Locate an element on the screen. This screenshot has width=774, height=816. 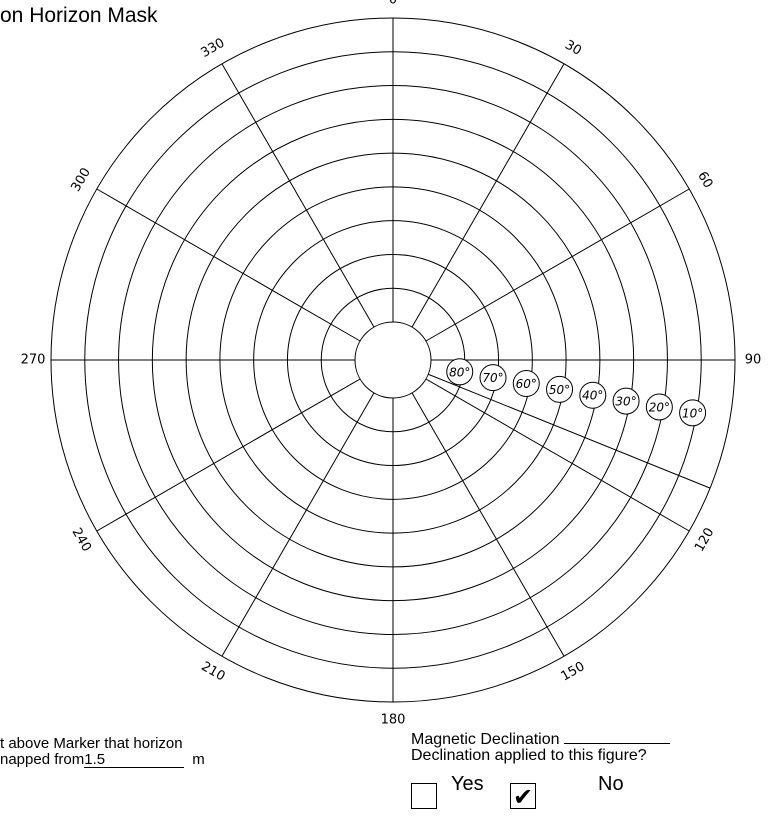
elevation-label: 10° is located at coordinates (692, 413).